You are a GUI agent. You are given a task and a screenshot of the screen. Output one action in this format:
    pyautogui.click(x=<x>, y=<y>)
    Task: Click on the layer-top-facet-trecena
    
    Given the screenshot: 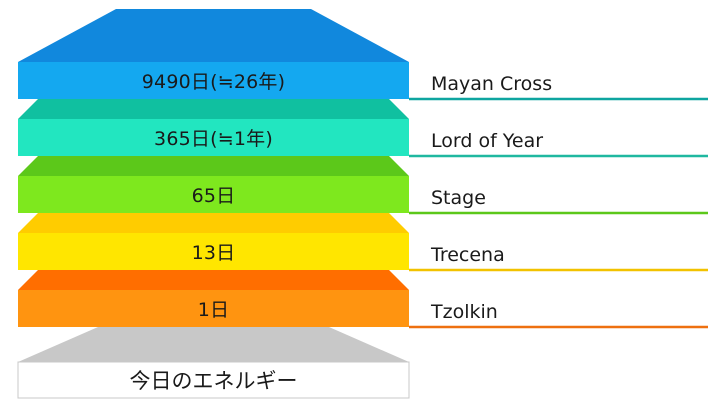 What is the action you would take?
    pyautogui.click(x=213, y=223)
    